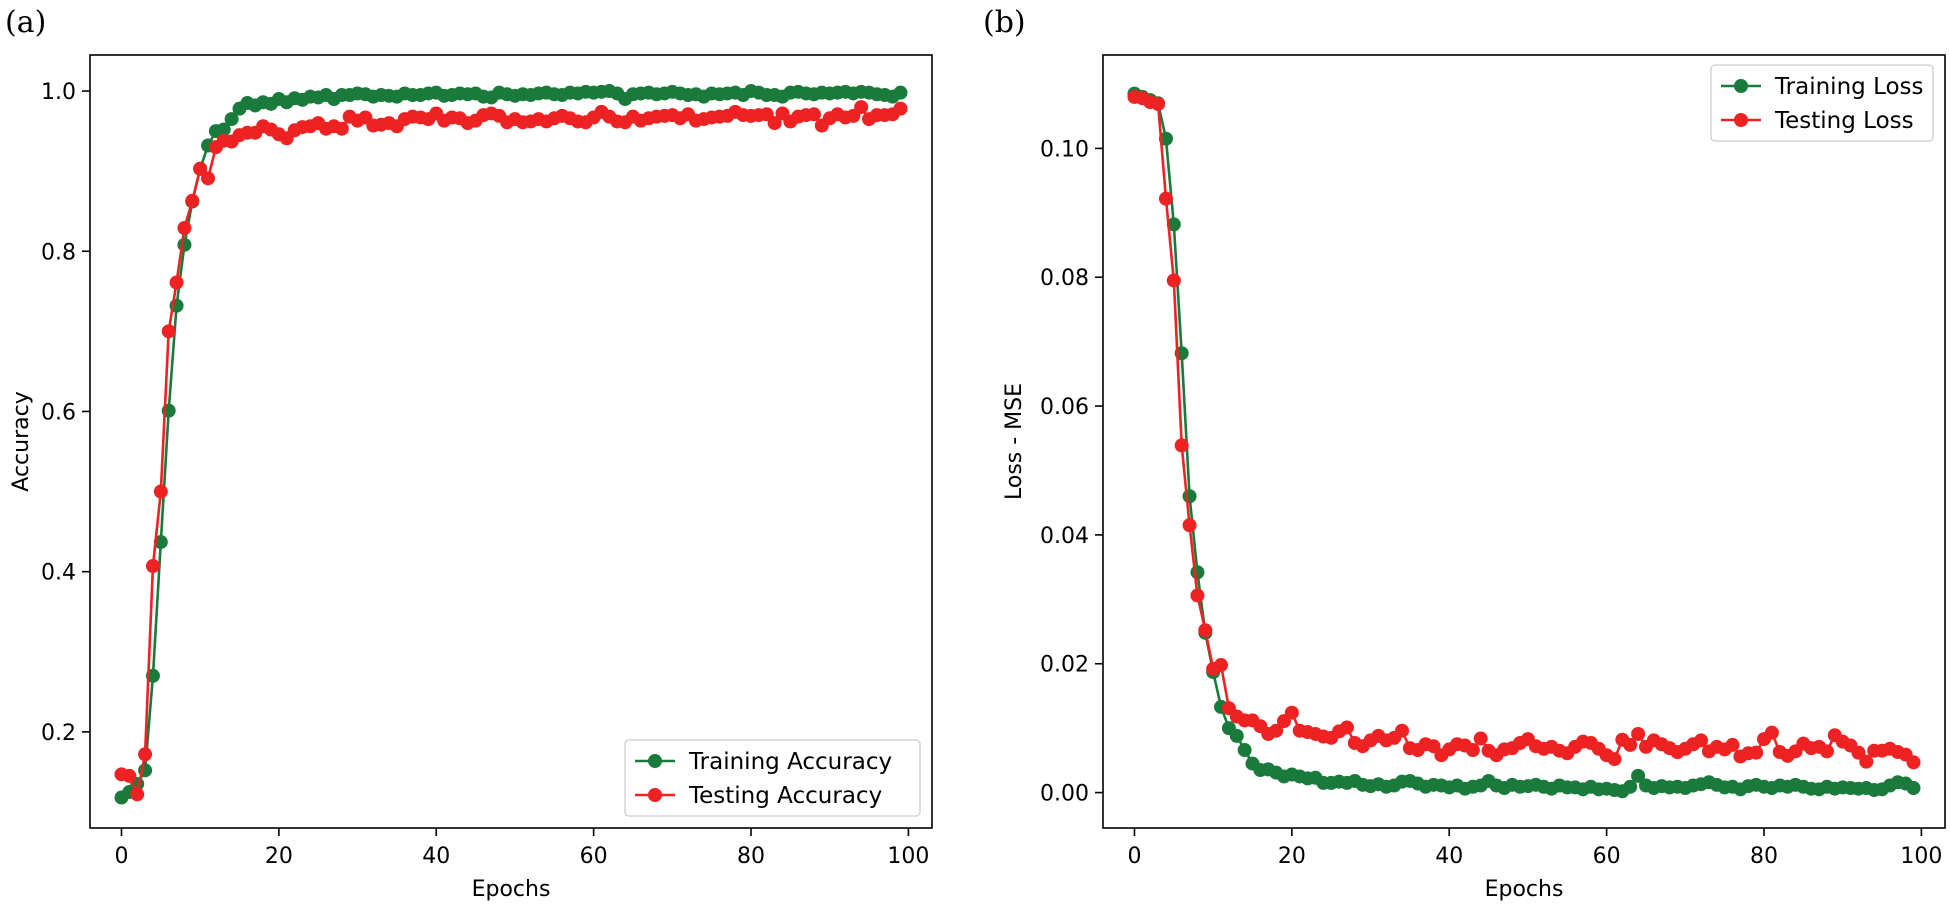 This screenshot has height=906, width=1950. I want to click on legend-item-training: Training Accuracy, so click(763, 762).